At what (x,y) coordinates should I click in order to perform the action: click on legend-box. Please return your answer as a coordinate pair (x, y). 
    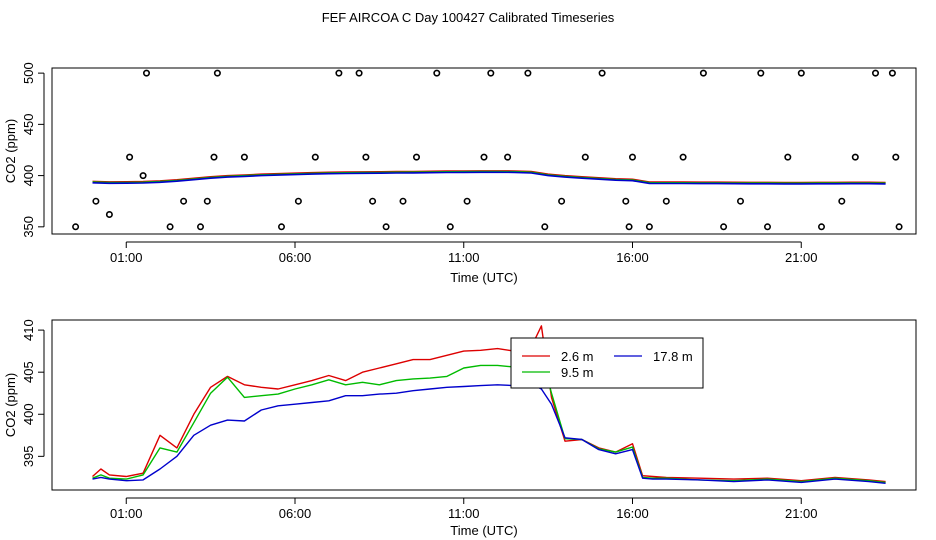
    Looking at the image, I should click on (607, 363).